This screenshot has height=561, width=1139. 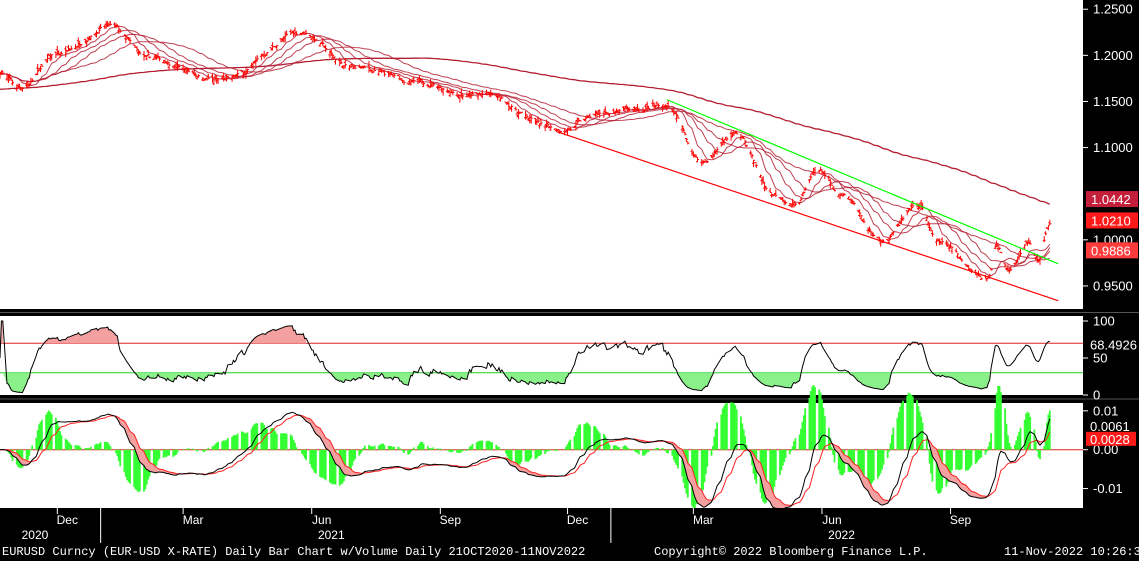 What do you see at coordinates (35, 535) in the screenshot?
I see `year-label: 2020` at bounding box center [35, 535].